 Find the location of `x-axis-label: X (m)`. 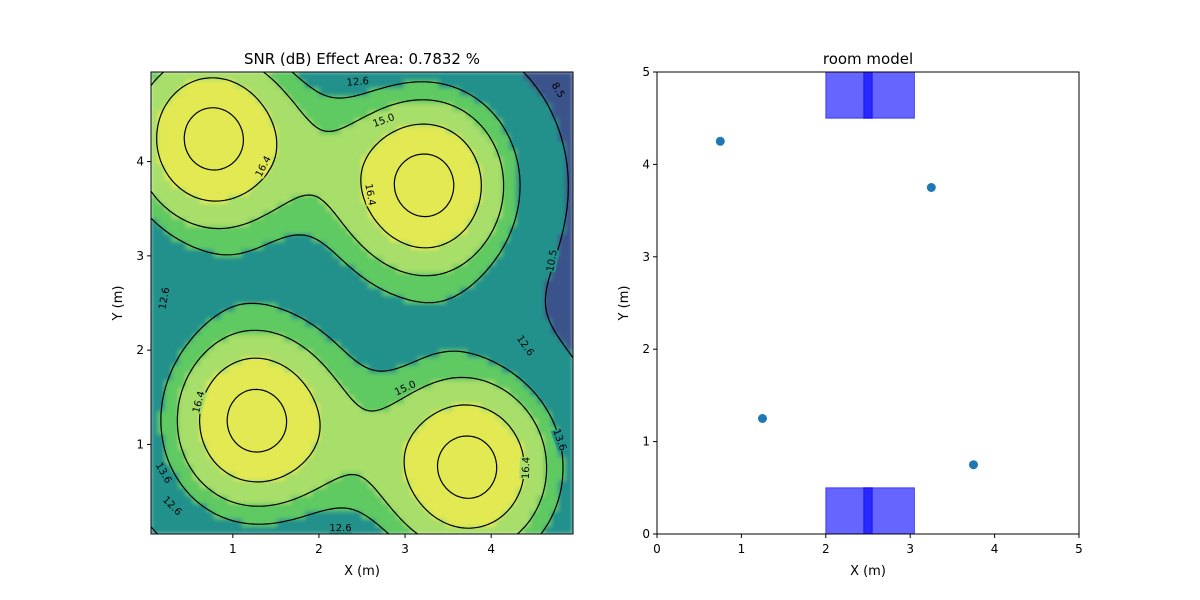

x-axis-label: X (m) is located at coordinates (362, 571).